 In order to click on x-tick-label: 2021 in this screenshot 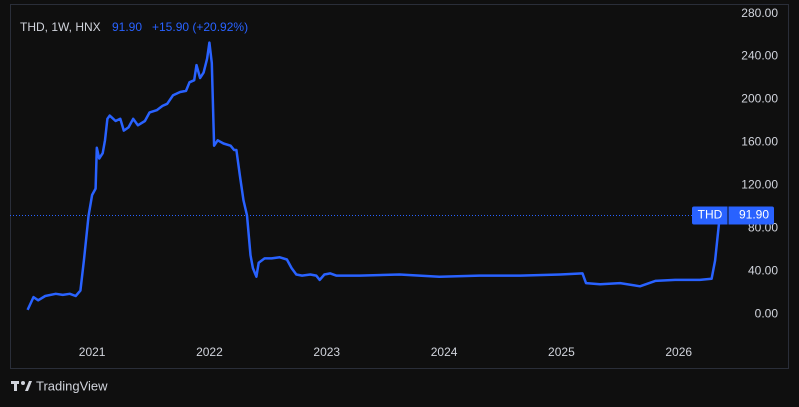, I will do `click(92, 352)`.